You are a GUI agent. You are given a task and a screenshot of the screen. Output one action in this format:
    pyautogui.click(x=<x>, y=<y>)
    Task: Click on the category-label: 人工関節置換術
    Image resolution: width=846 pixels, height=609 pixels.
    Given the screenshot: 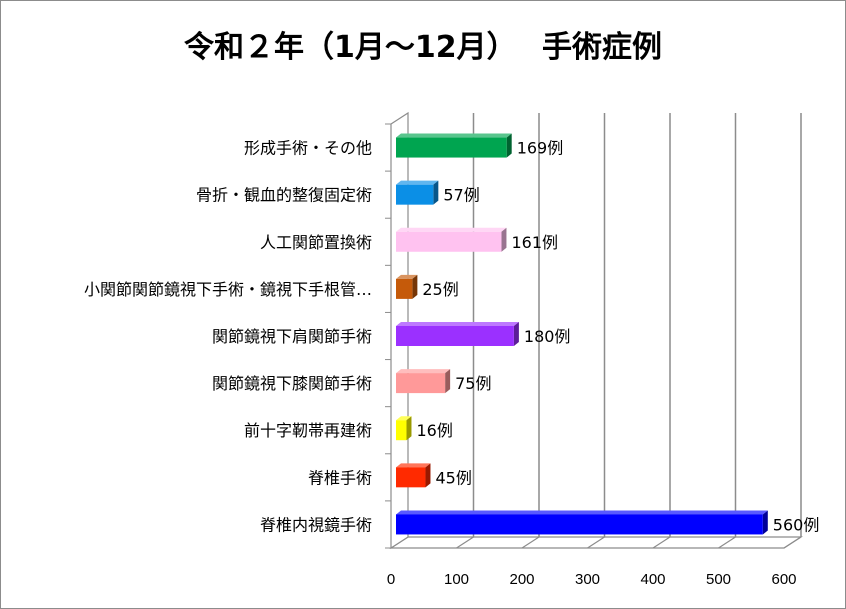 What is the action you would take?
    pyautogui.click(x=316, y=242)
    